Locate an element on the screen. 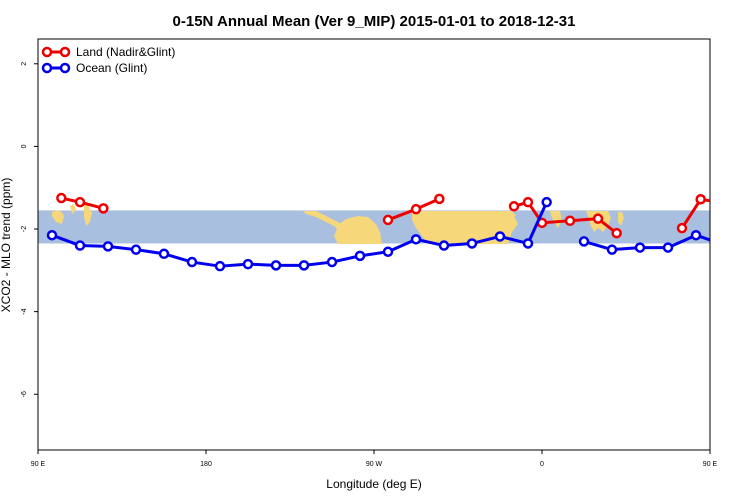 Image resolution: width=750 pixels, height=500 pixels. land-india-south is located at coordinates (556, 219).